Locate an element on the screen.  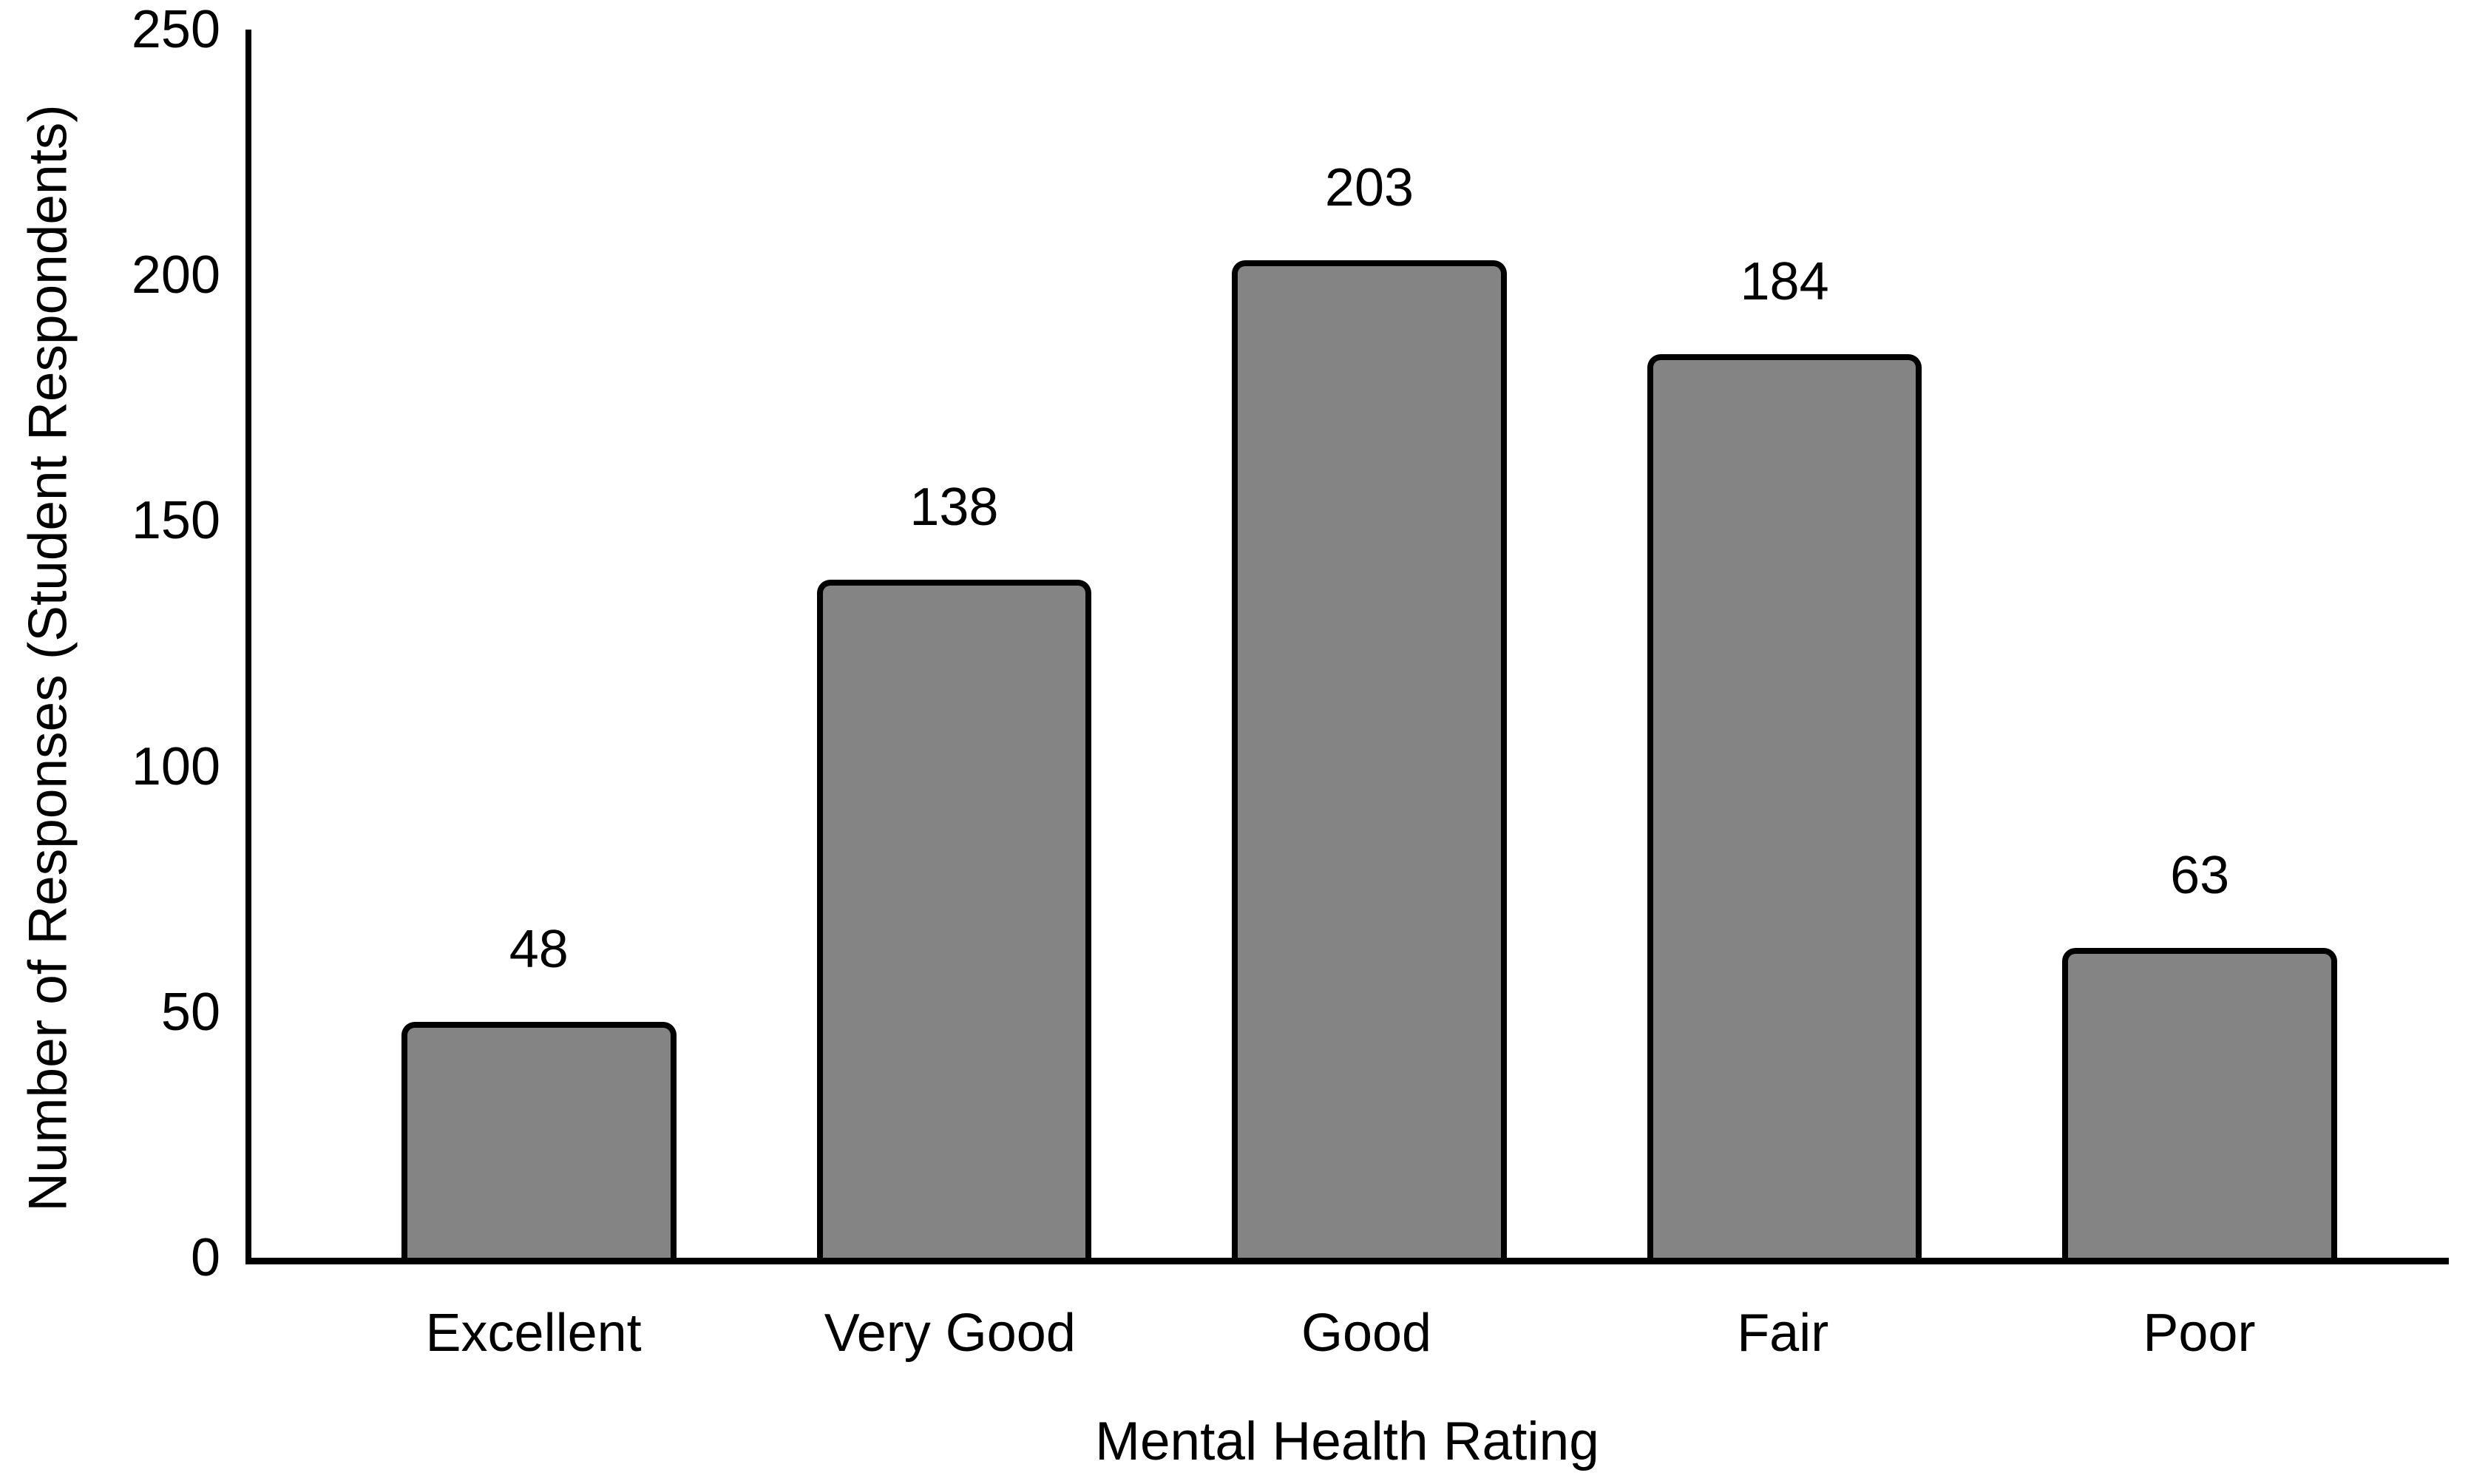
category-labels-row: Excellent Very Good Good Fair Poor is located at coordinates (1347, 1315).